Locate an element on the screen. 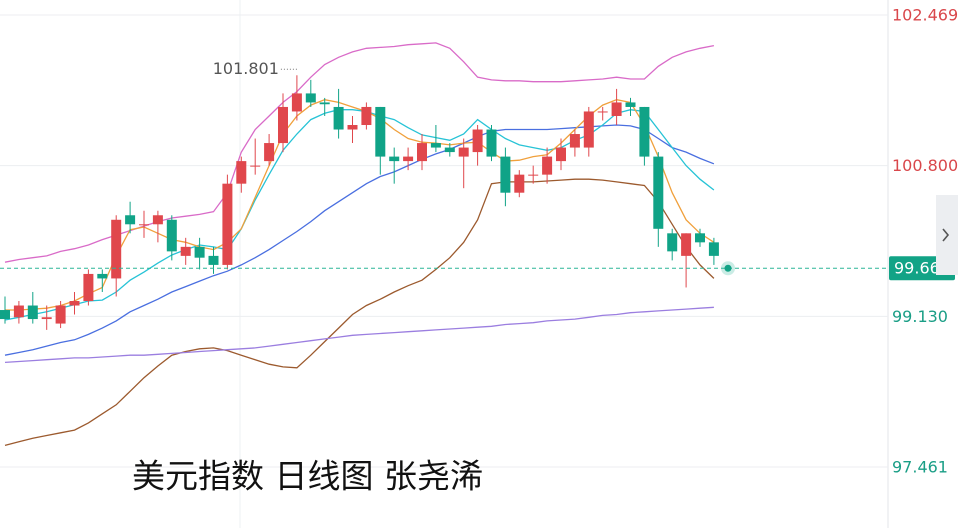 Image resolution: width=958 pixels, height=528 pixels. y-tick-label: 102.469 is located at coordinates (925, 14).